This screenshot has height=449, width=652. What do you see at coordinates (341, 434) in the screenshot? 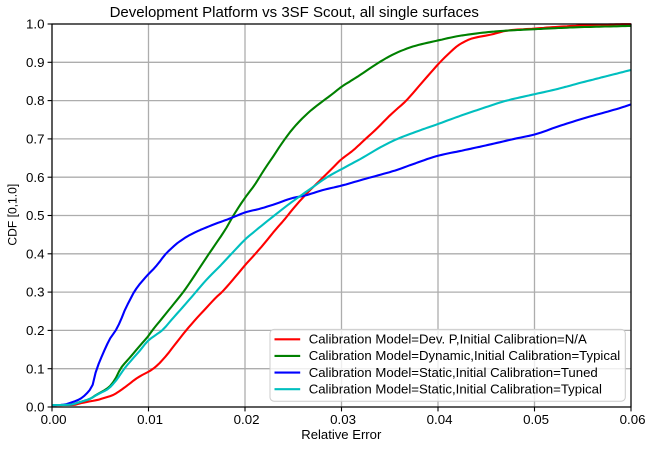
I see `svg-text: Relative Error` at bounding box center [341, 434].